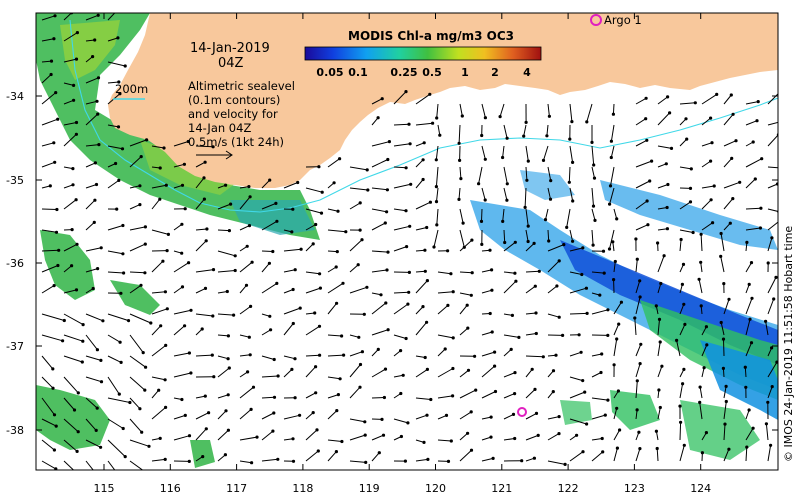 The width and height of the screenshot is (800, 500). I want to click on colorbar-tick-label: 0.1, so click(358, 72).